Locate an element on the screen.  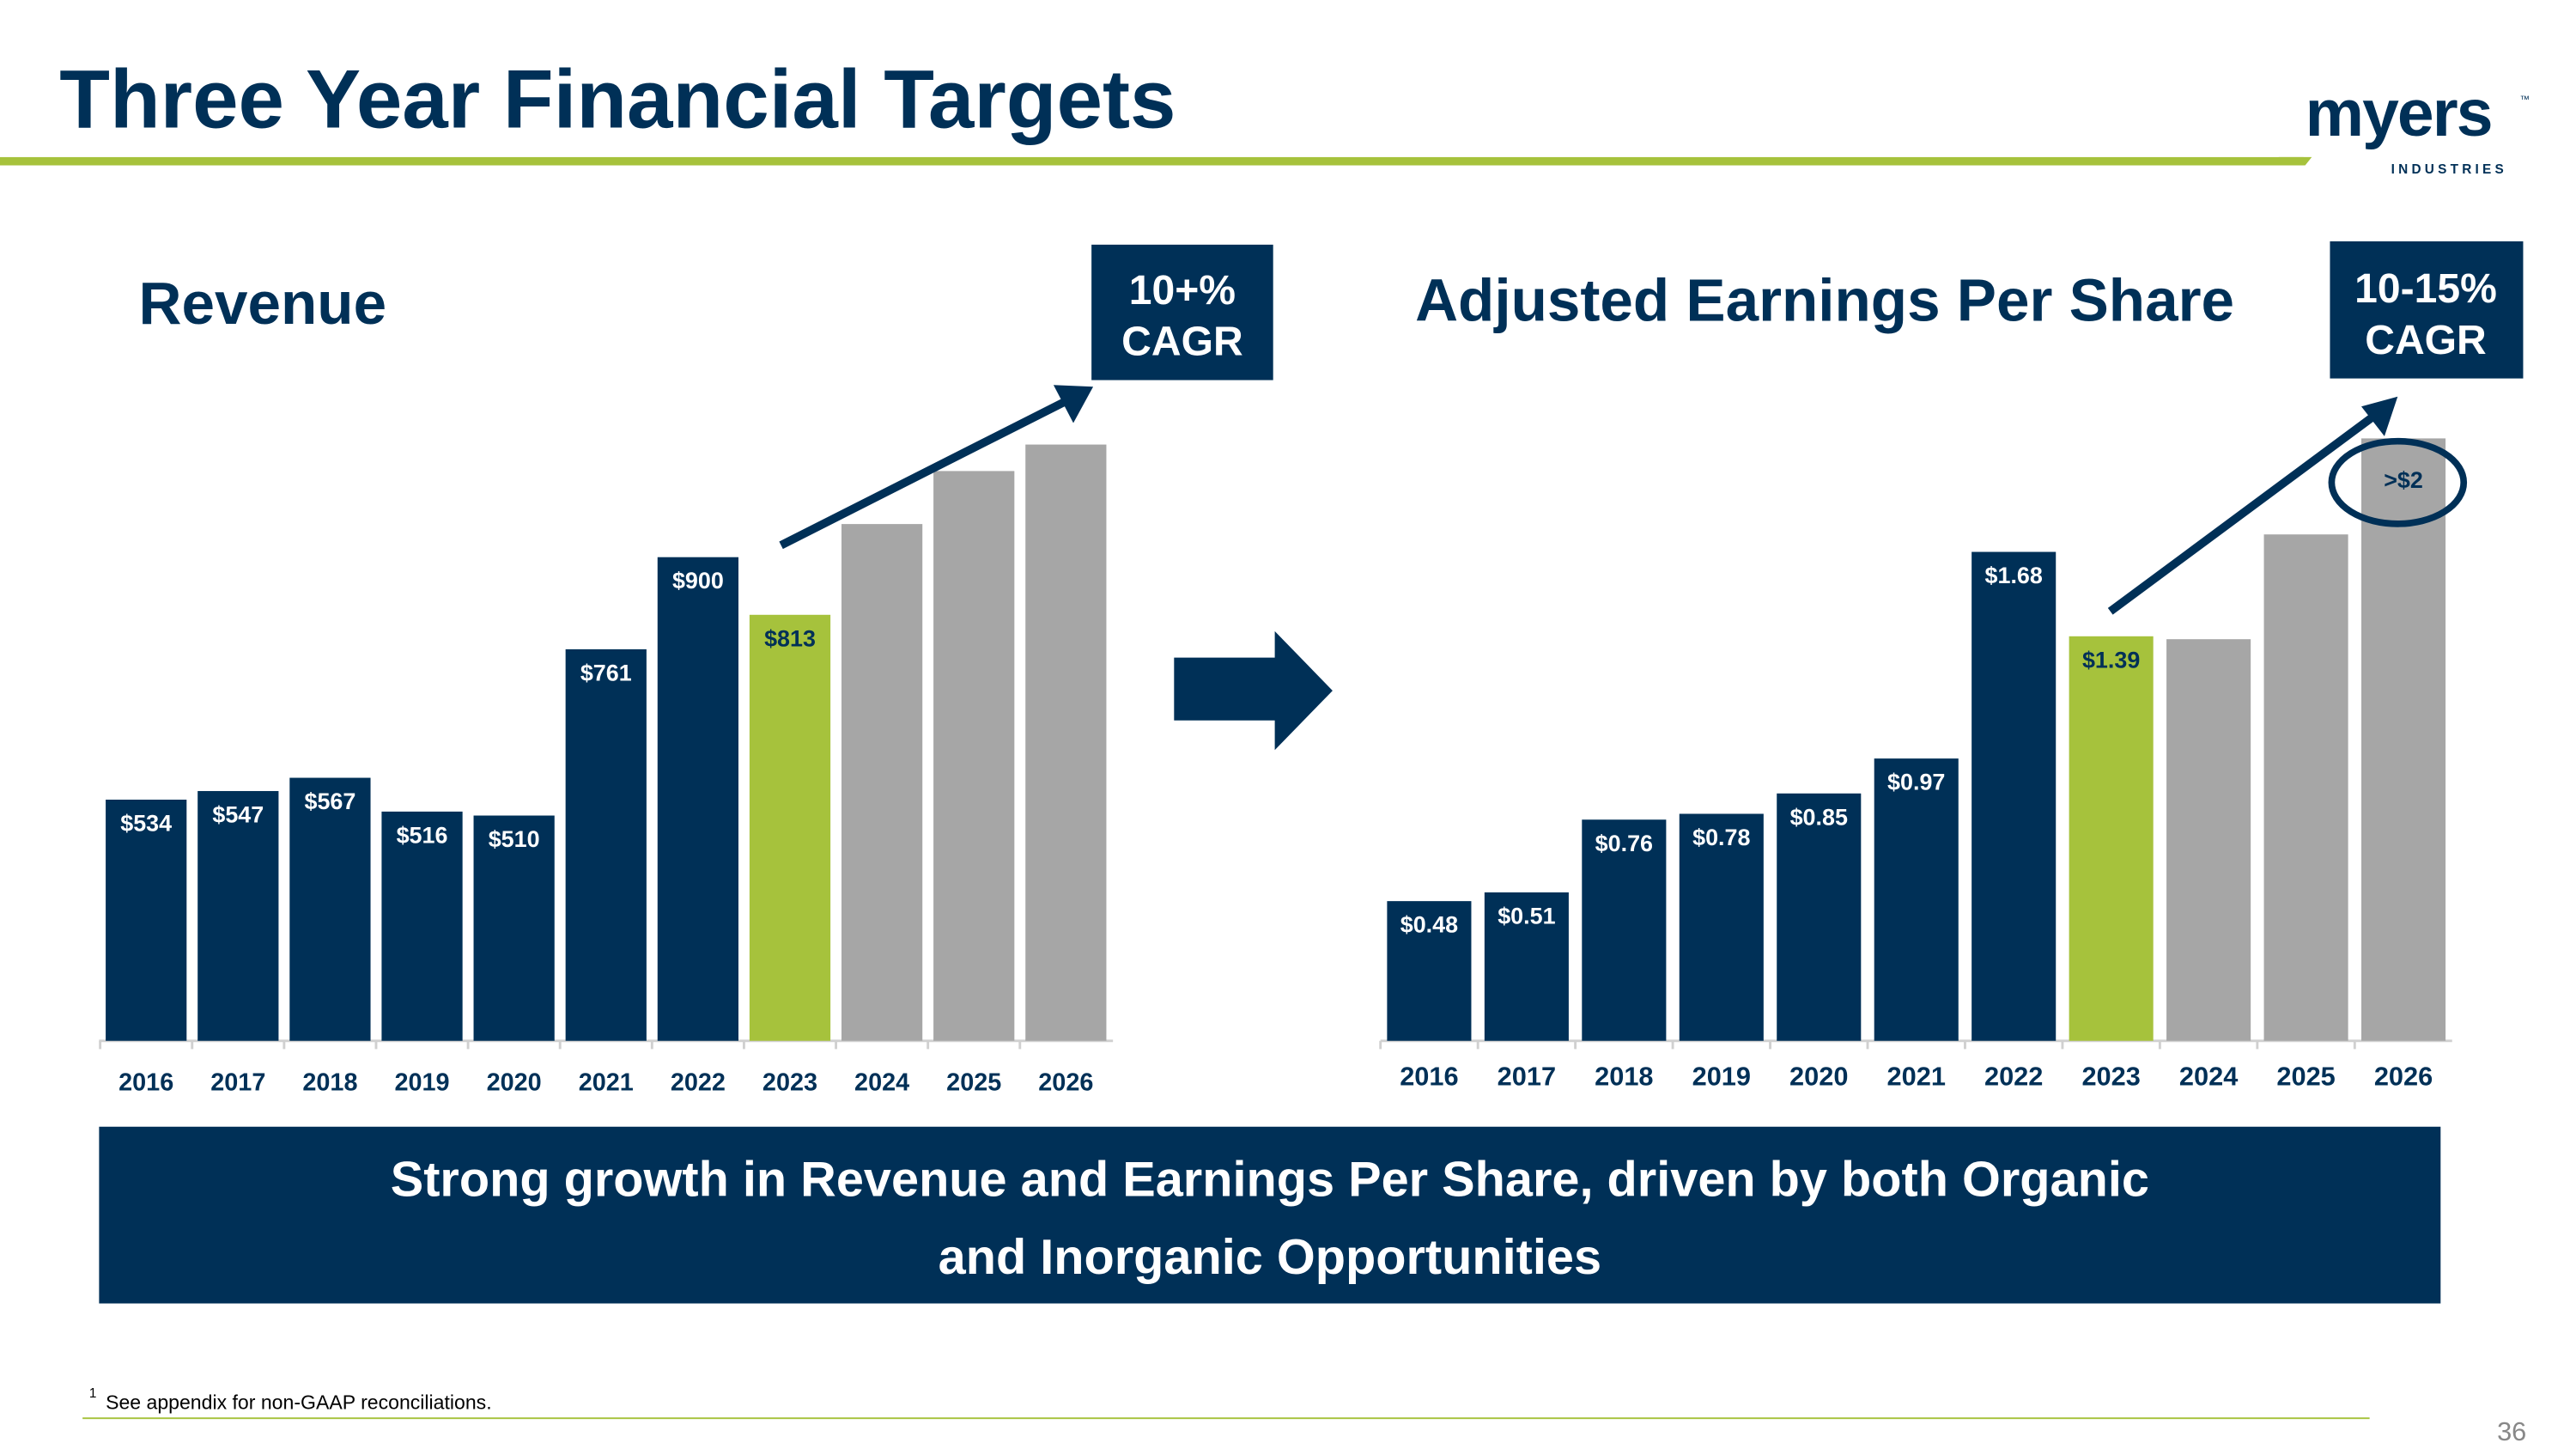
logo-sub: INDUSTRIES is located at coordinates (2449, 169).